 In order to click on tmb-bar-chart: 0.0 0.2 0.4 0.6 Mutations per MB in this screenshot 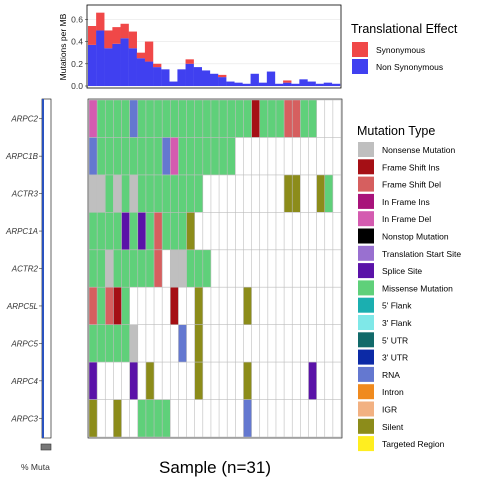, I will do `click(200, 47)`.